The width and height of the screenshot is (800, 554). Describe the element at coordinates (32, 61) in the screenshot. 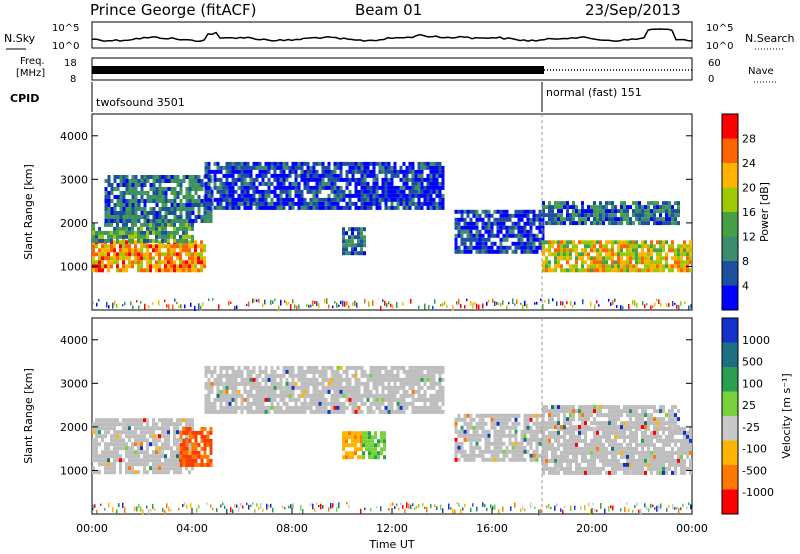

I see `freq-label-line1: Freq.` at that location.